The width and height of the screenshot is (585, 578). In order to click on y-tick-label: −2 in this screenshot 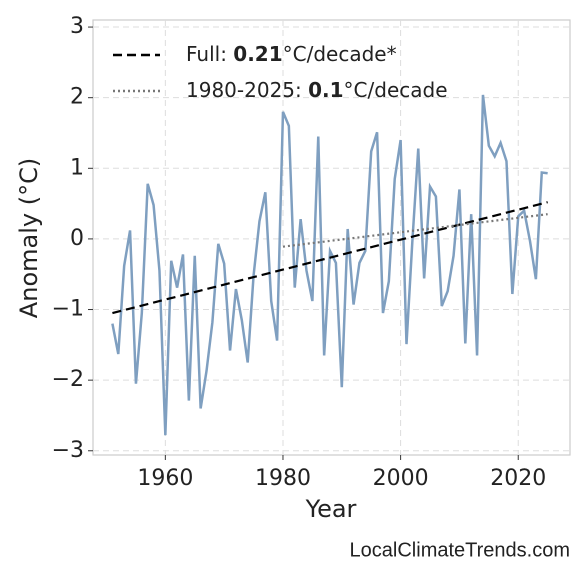, I will do `click(68, 379)`.